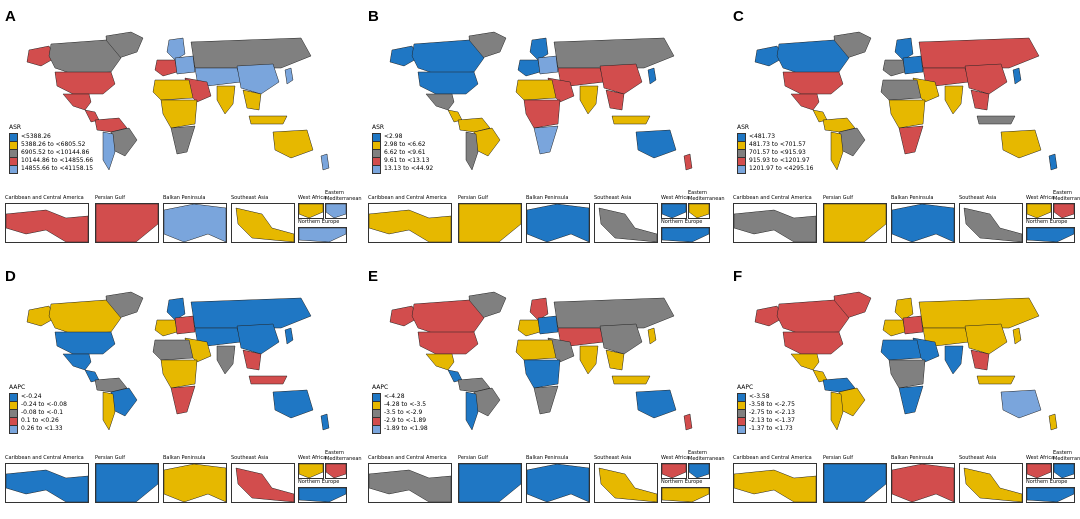 This screenshot has width=1080, height=519. What do you see at coordinates (373, 276) in the screenshot?
I see `panel-letter: E` at bounding box center [373, 276].